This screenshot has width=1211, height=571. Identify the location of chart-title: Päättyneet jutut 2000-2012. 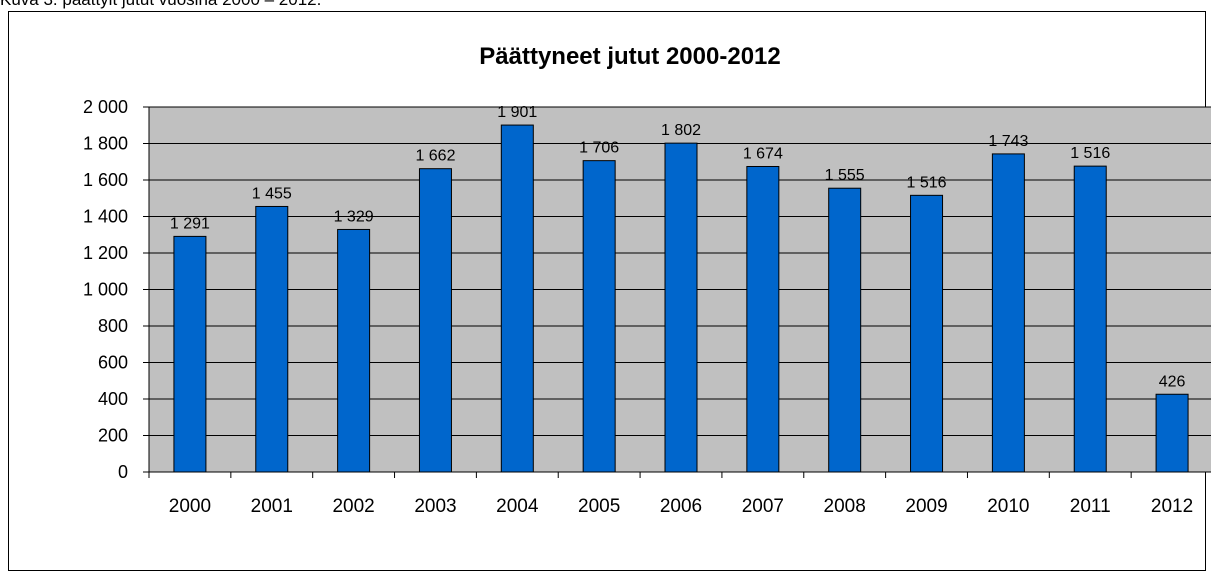
(629, 56).